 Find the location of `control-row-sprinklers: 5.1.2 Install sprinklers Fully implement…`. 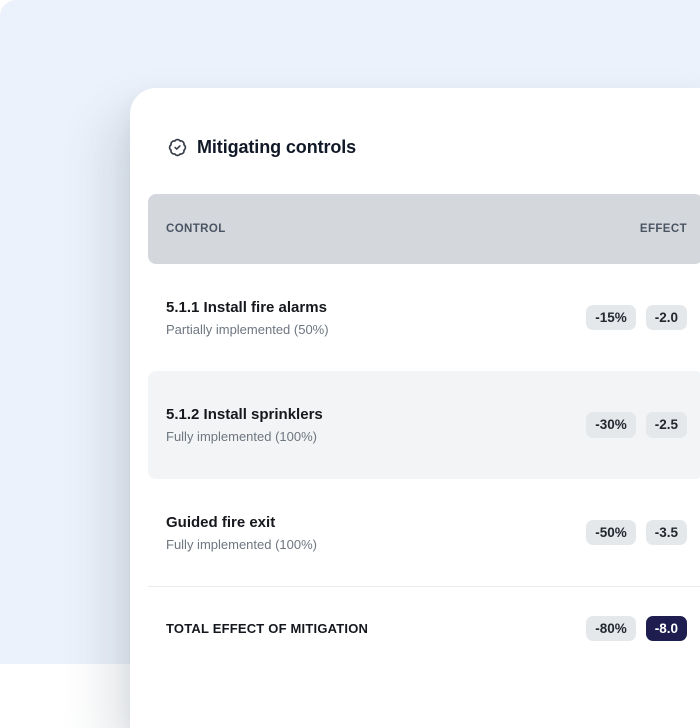

control-row-sprinklers: 5.1.2 Install sprinklers Fully implement… is located at coordinates (424, 425).